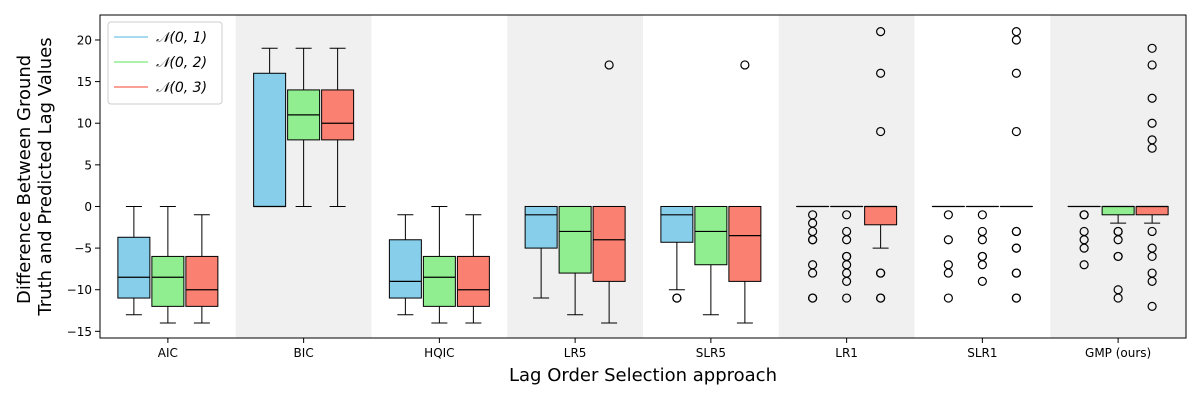 The height and width of the screenshot is (400, 1200). I want to click on x-tick-label: HQIC, so click(439, 353).